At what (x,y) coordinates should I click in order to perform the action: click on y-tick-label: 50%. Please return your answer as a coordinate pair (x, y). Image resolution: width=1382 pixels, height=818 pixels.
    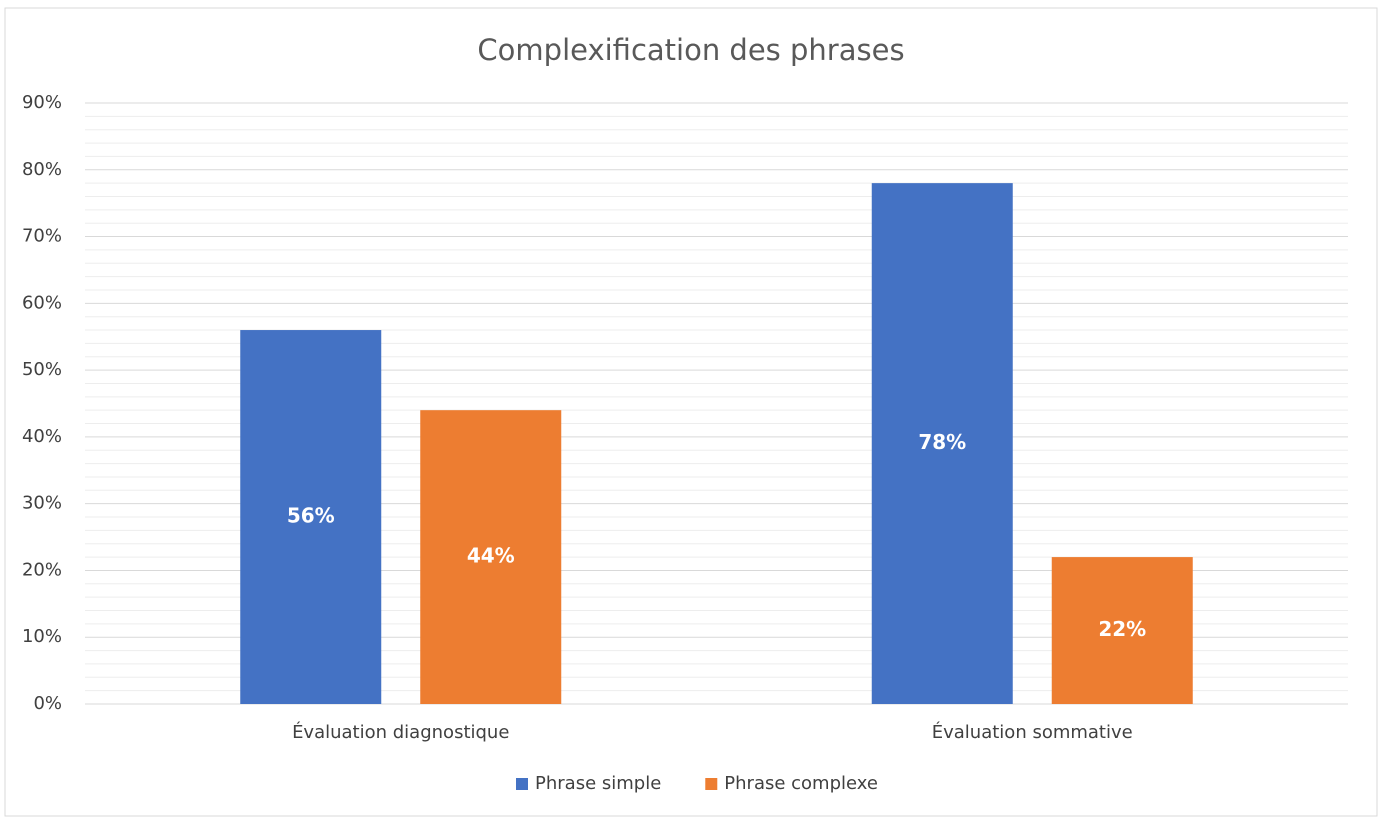
    Looking at the image, I should click on (42, 369).